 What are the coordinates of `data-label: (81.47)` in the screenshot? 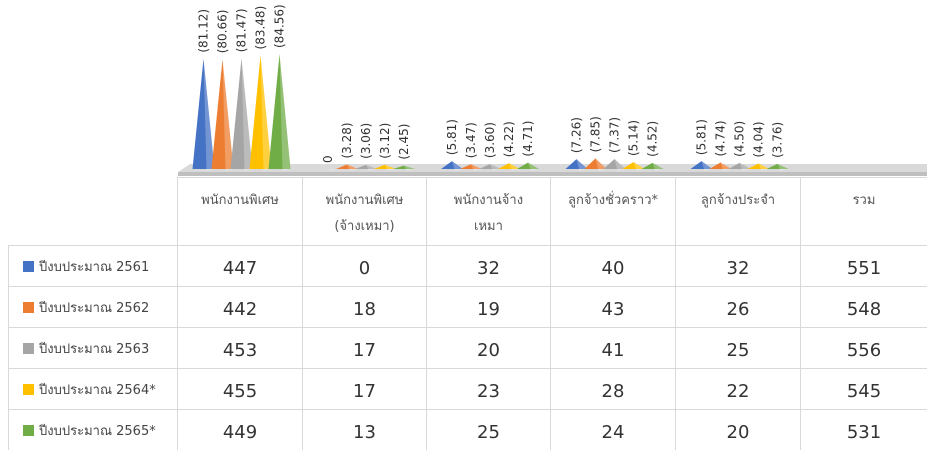 It's located at (242, 30).